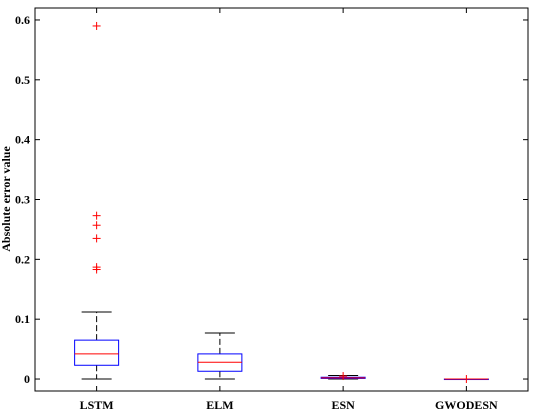  Describe the element at coordinates (97, 352) in the screenshot. I see `iqr-box` at that location.